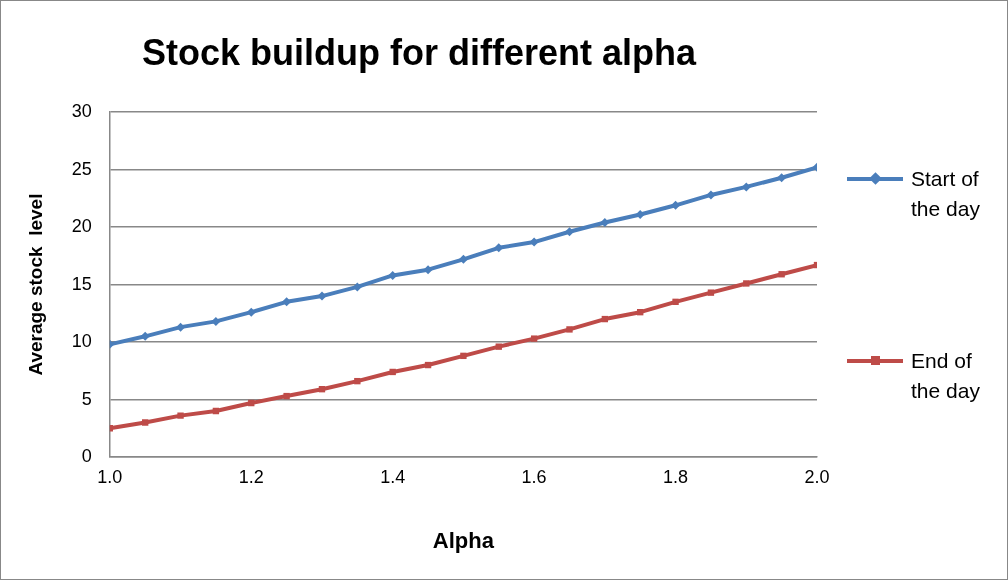  I want to click on x-tick-label: 1.6, so click(534, 476).